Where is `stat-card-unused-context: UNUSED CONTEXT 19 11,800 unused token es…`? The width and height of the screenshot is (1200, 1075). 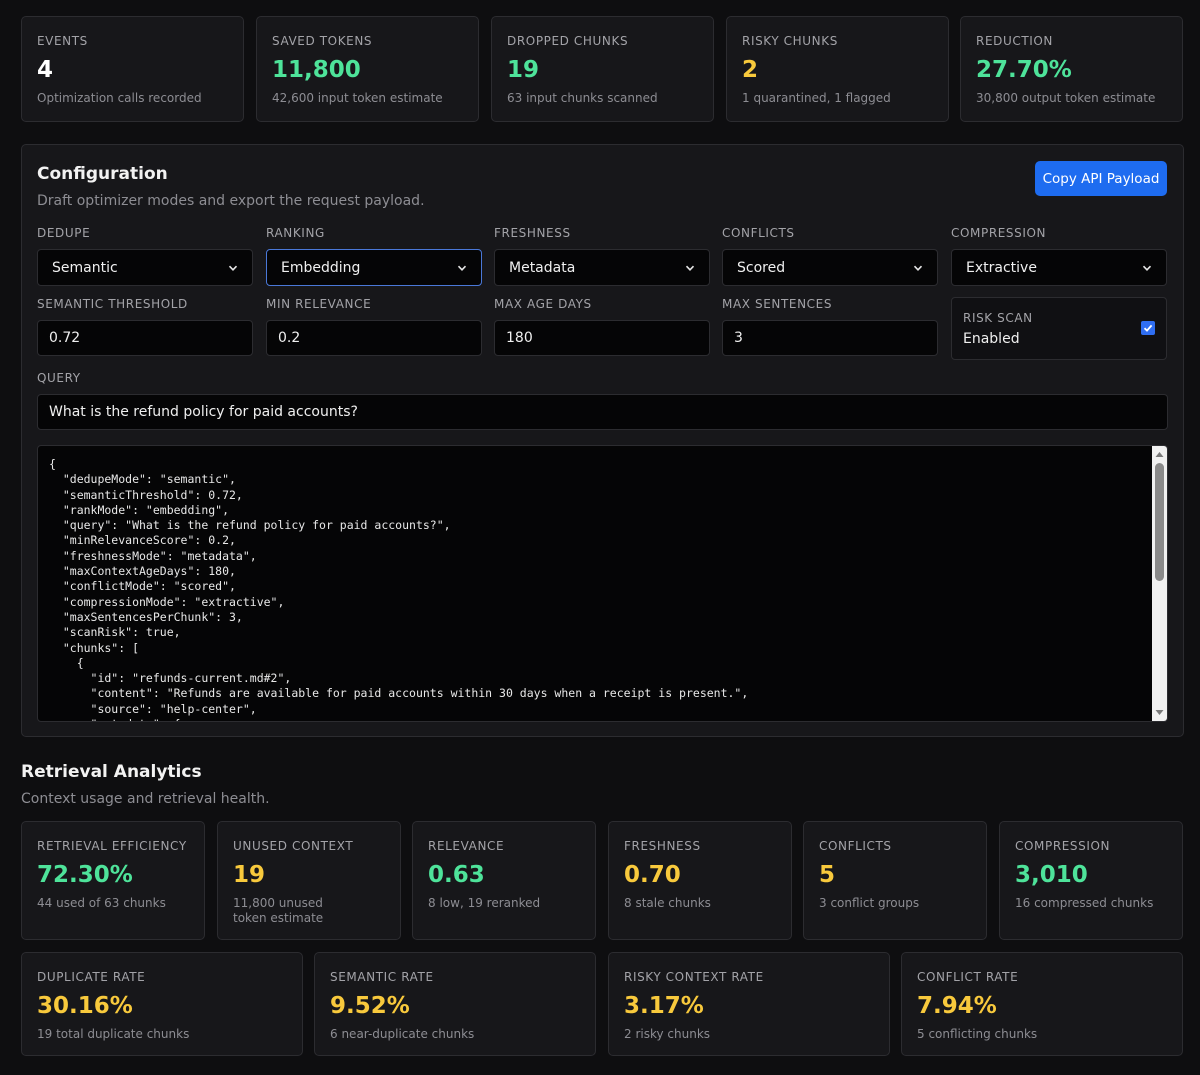 stat-card-unused-context: UNUSED CONTEXT 19 11,800 unused token es… is located at coordinates (309, 880).